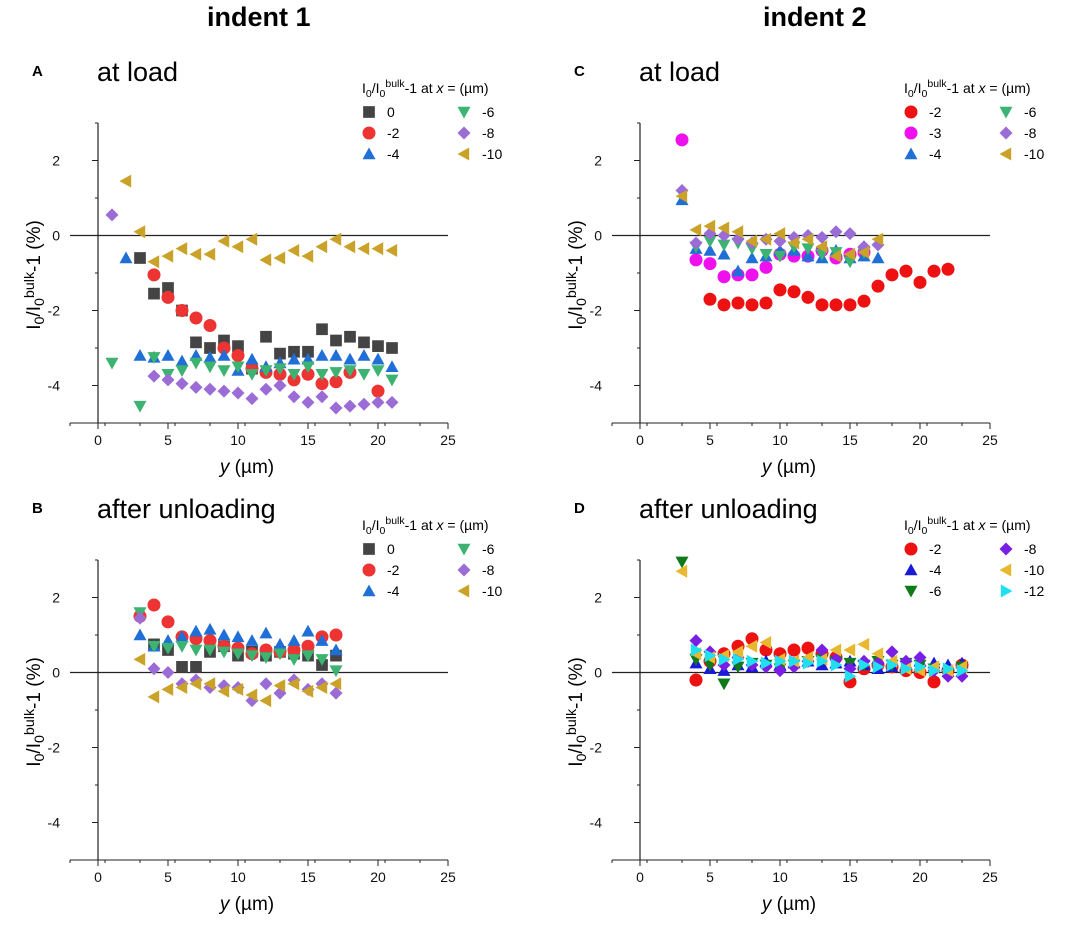  Describe the element at coordinates (238, 877) in the screenshot. I see `x-tick-label: 10` at that location.